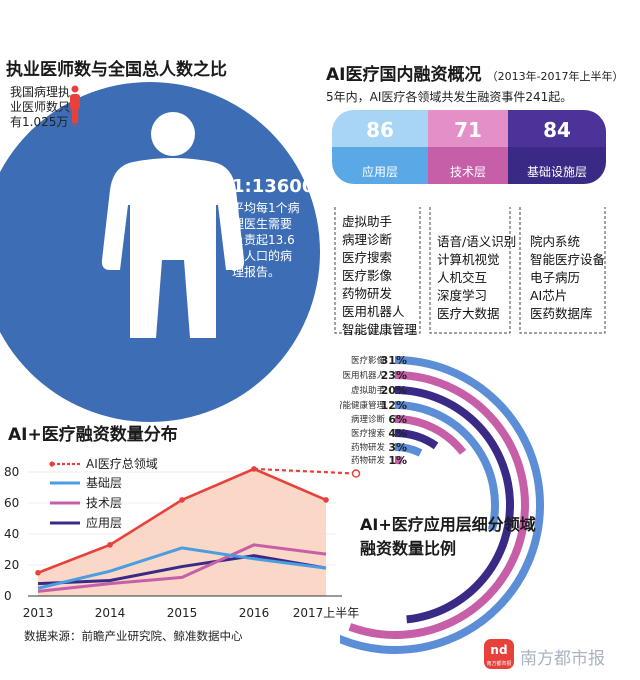  I want to click on list-item: 智能健康管理, so click(380, 329).